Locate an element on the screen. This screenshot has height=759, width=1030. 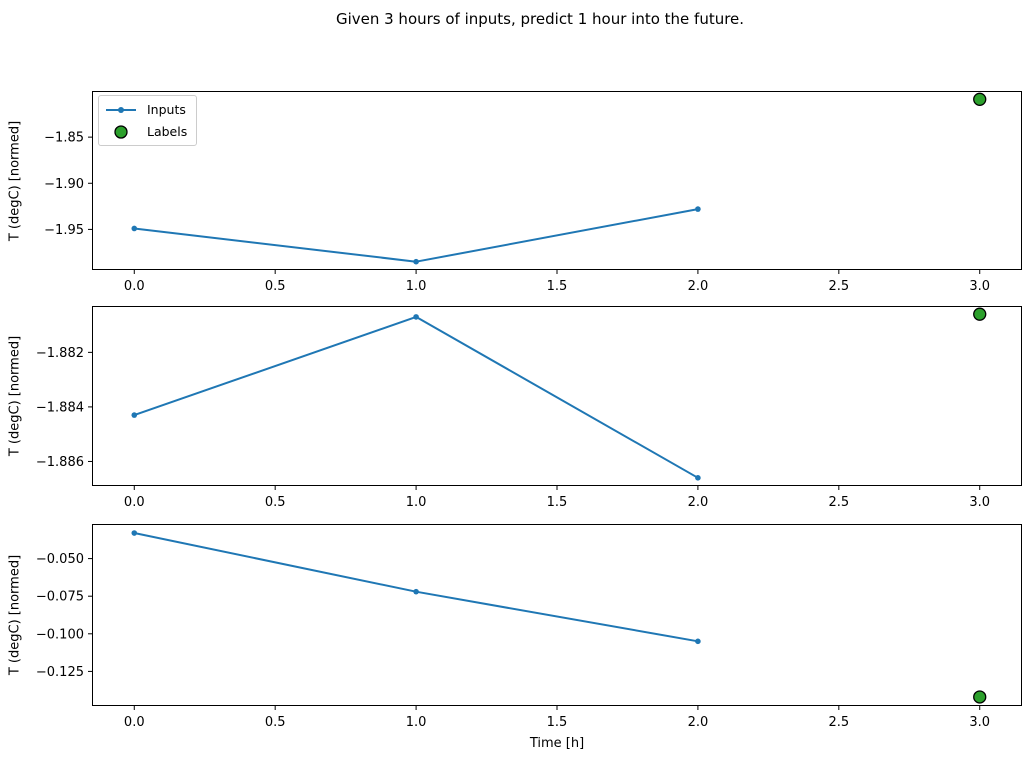
y-tick-label: −1.882 is located at coordinates (60, 353).